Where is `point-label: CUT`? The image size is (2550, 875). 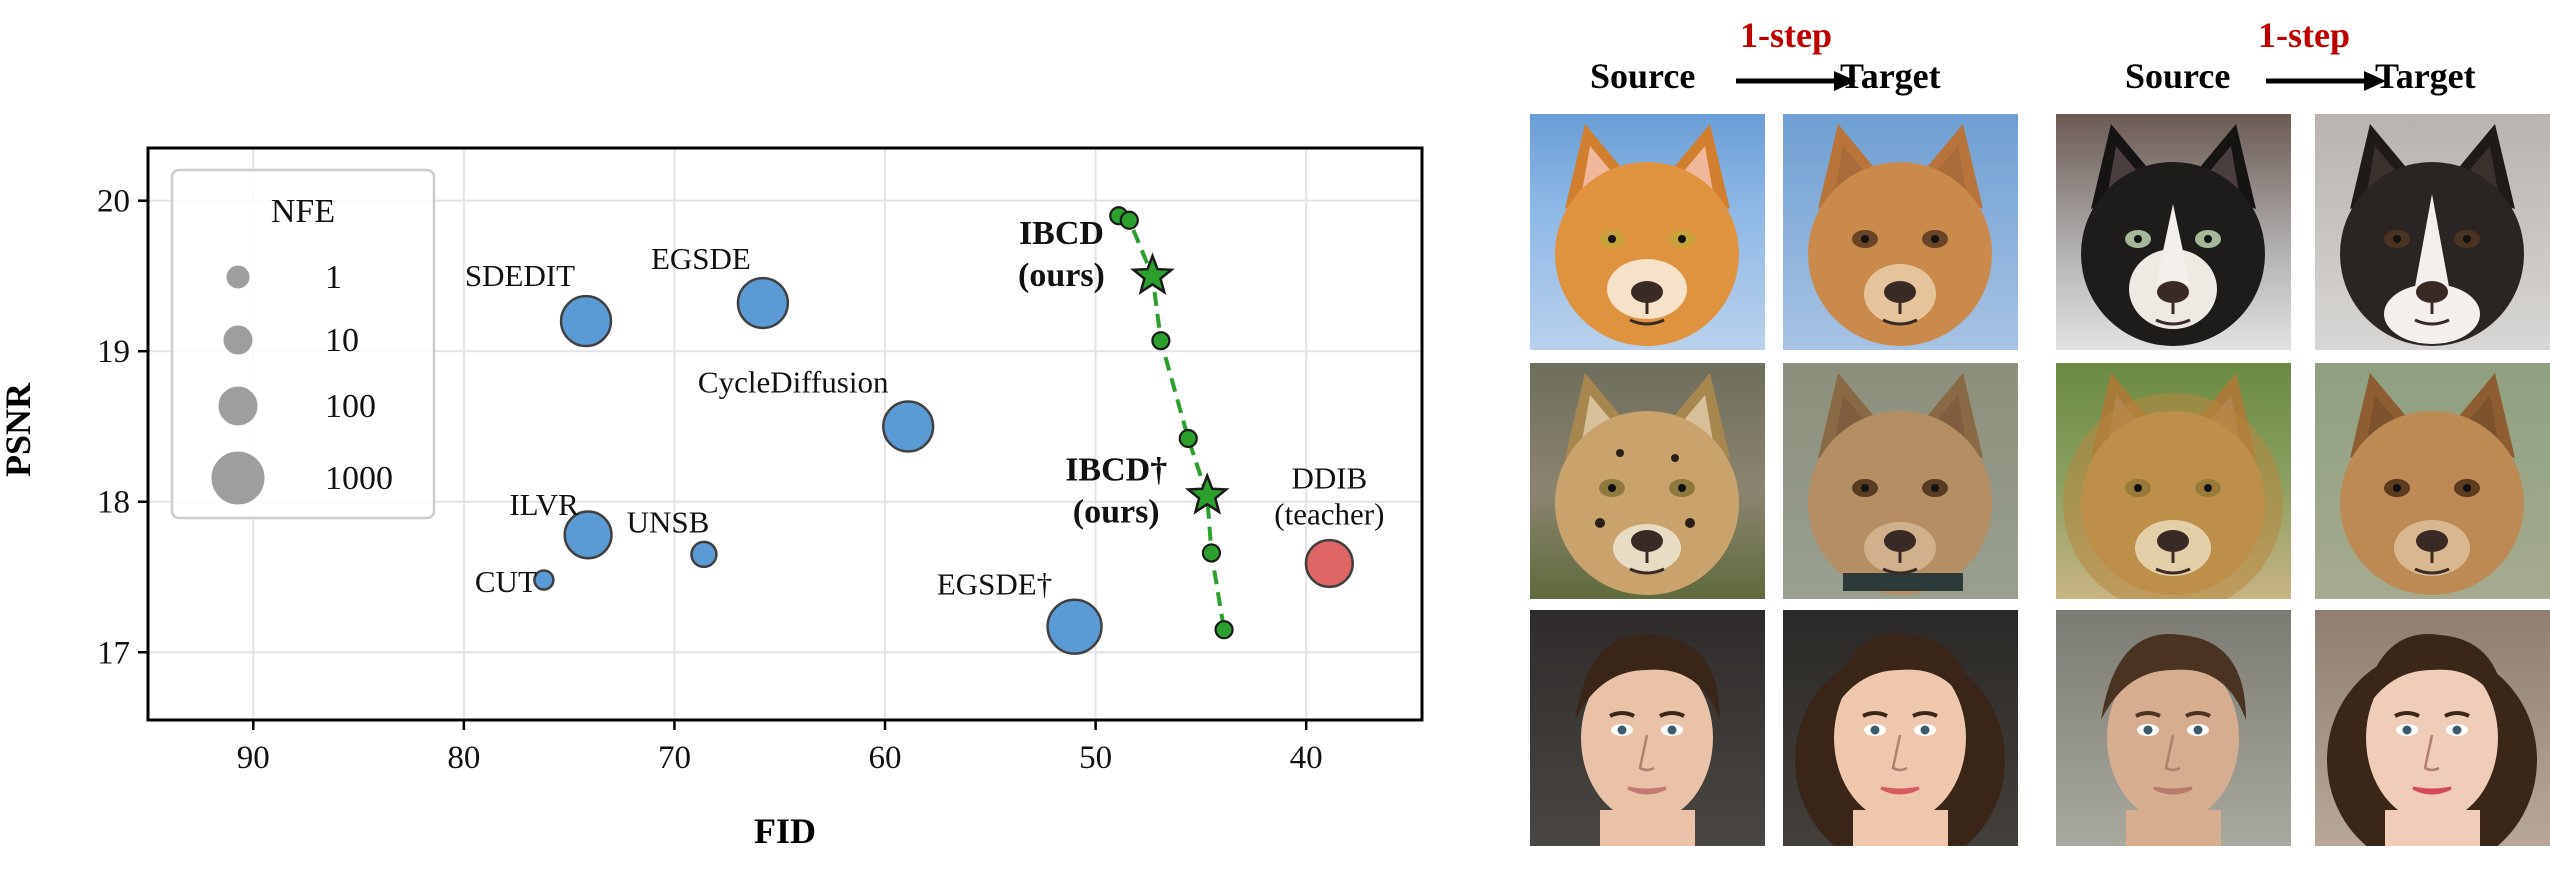
point-label: CUT is located at coordinates (506, 581).